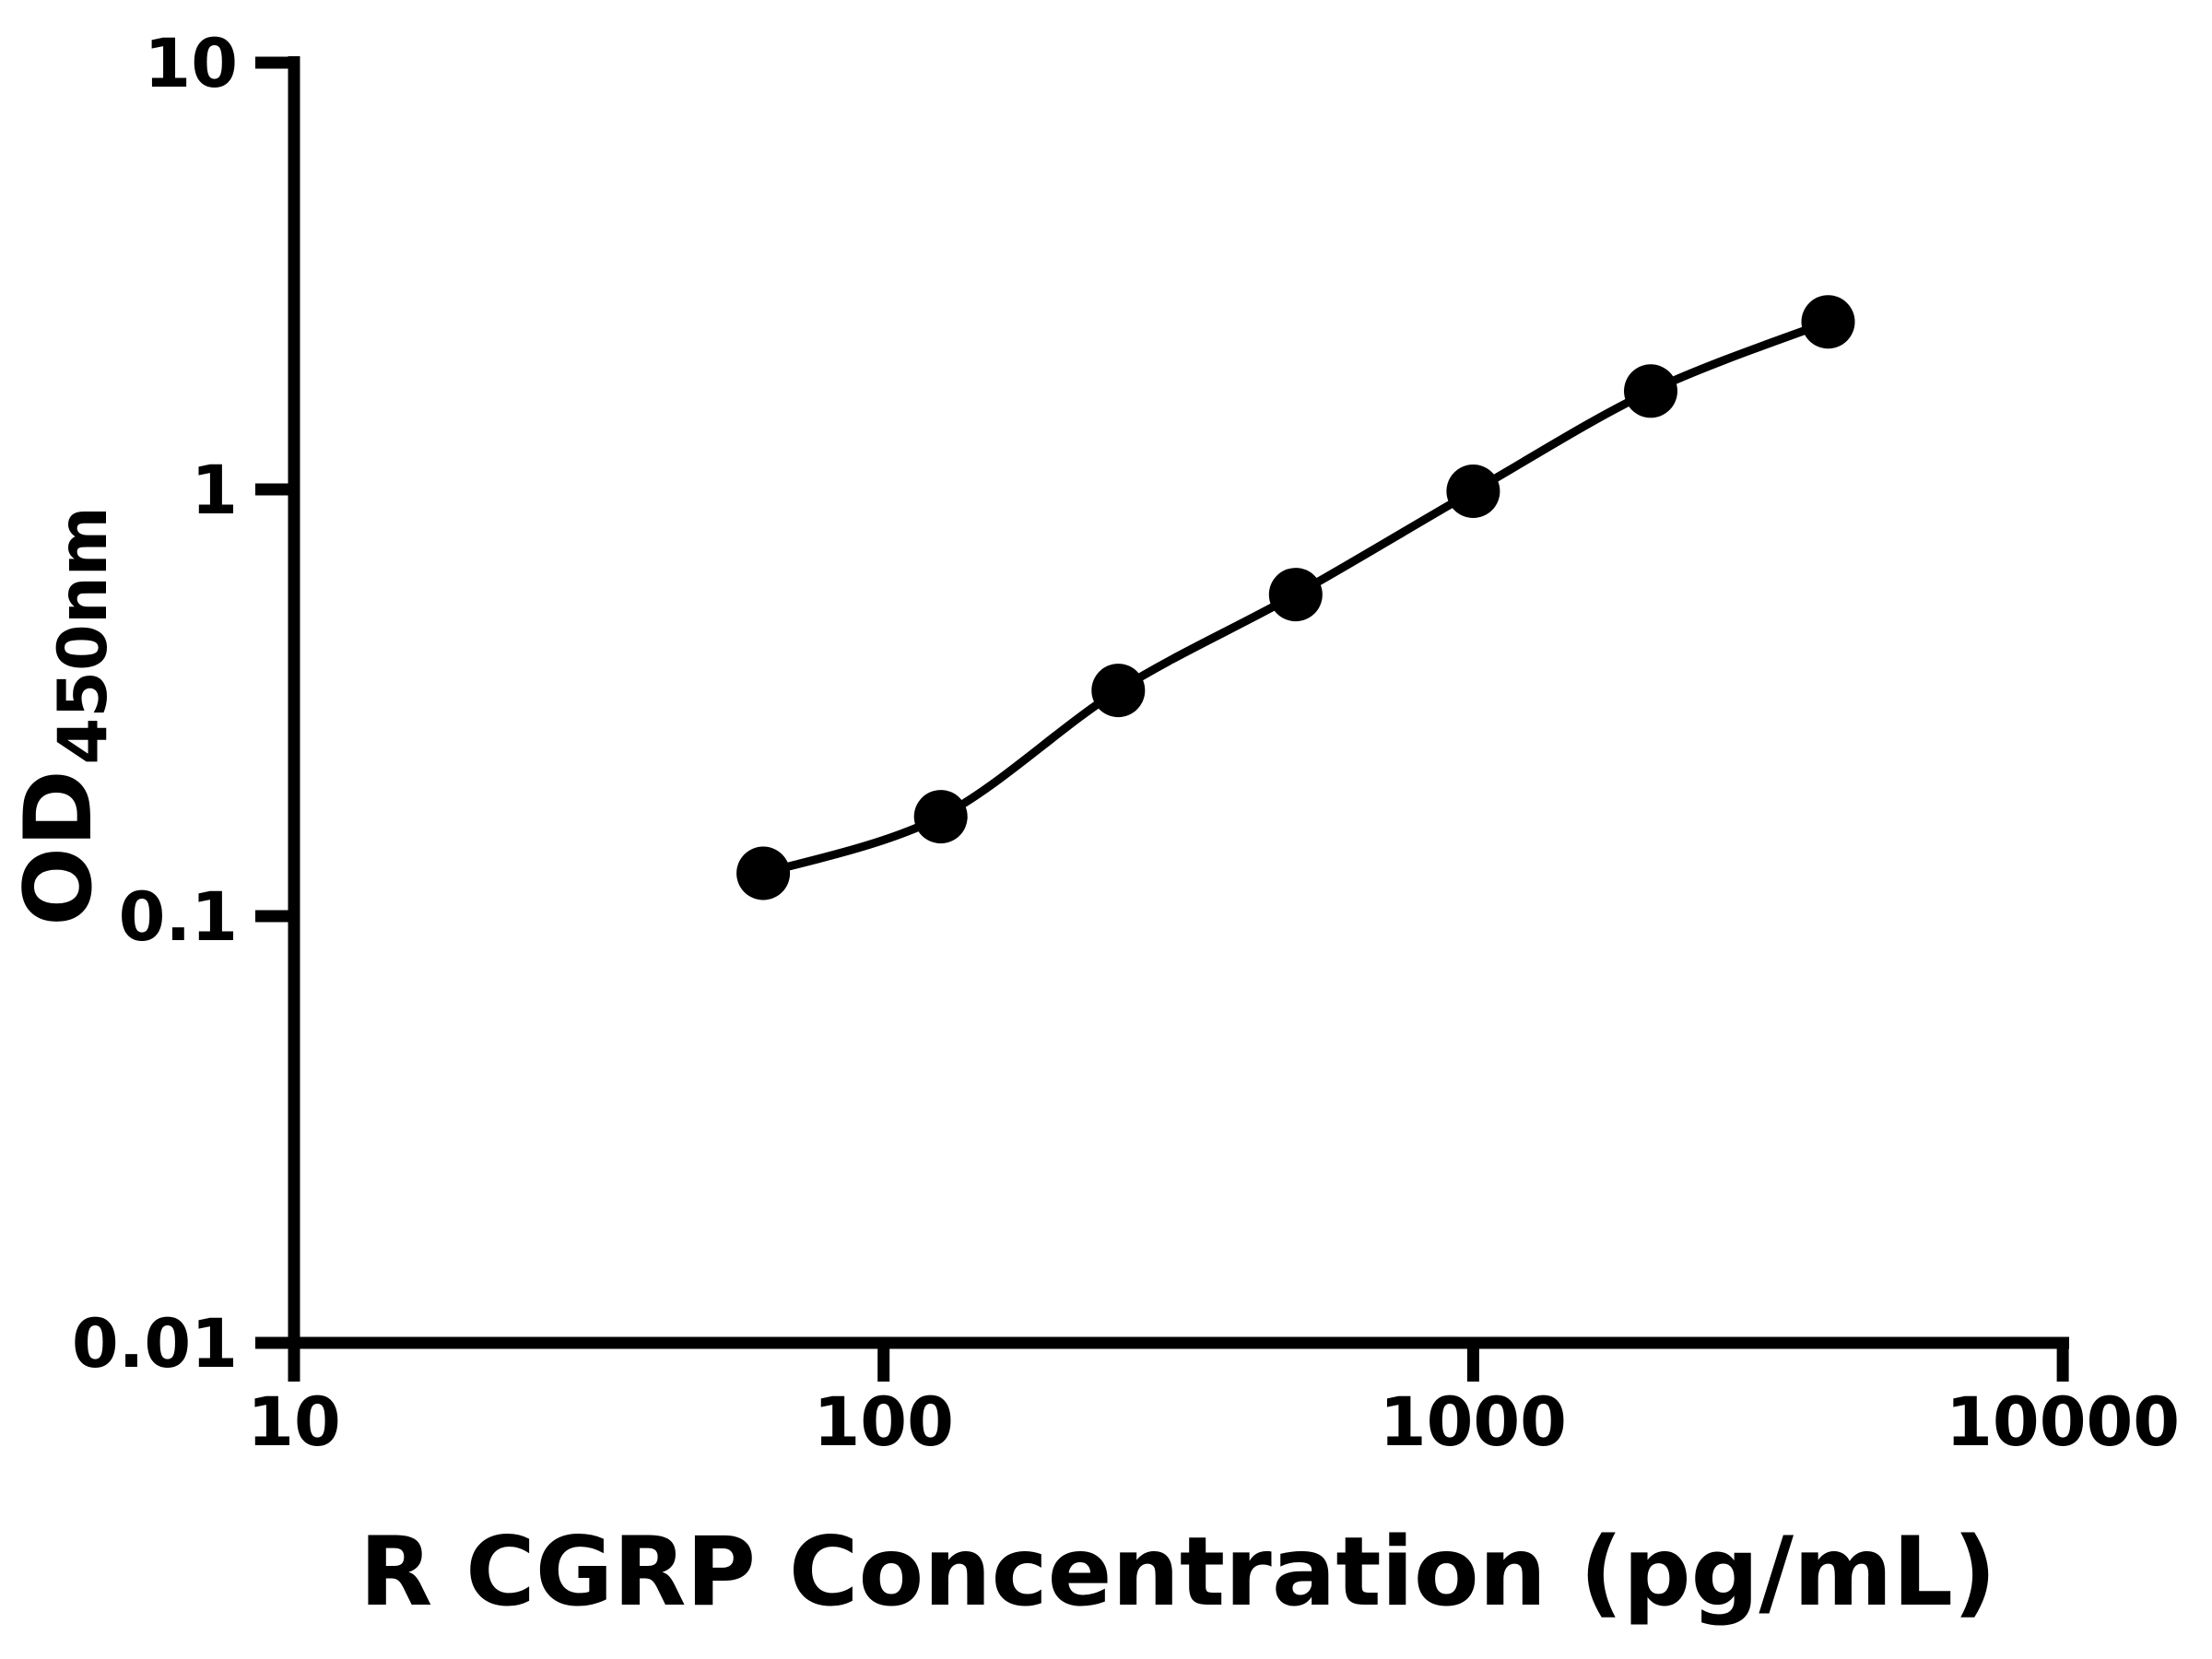 This screenshot has height=1659, width=2212. What do you see at coordinates (178, 917) in the screenshot?
I see `y-tick-label-0.1: 0.1` at bounding box center [178, 917].